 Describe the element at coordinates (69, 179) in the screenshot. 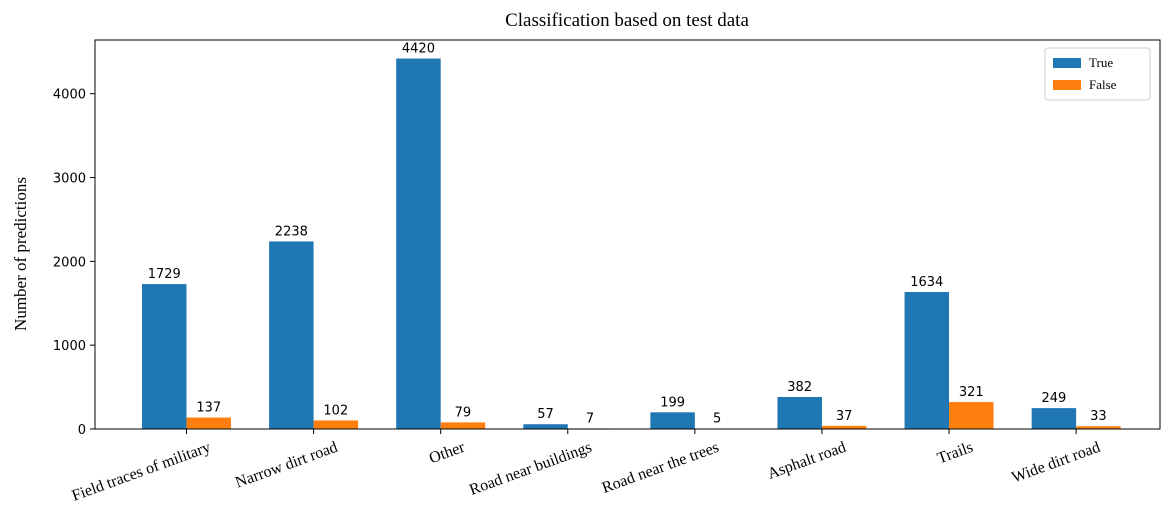

I see `y-tick-label: 3000` at that location.